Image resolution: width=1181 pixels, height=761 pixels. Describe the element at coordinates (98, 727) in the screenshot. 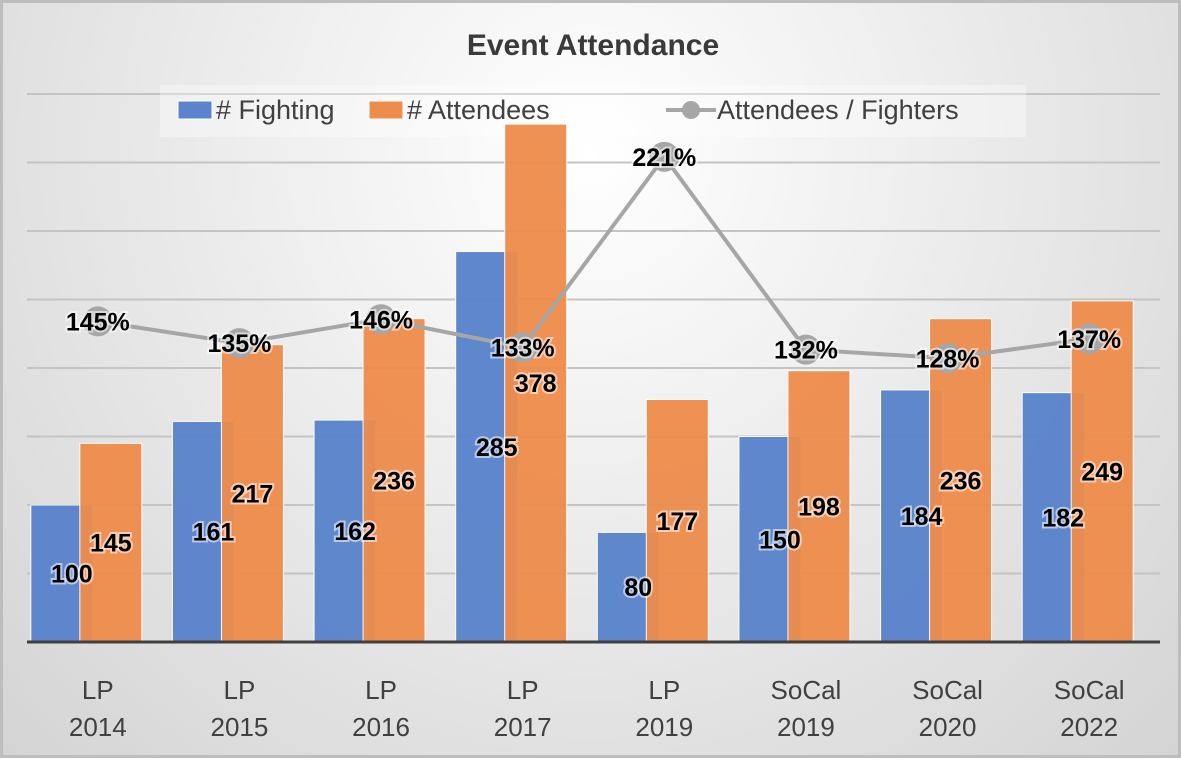

I see `x-tick-label-line2: 2014` at that location.